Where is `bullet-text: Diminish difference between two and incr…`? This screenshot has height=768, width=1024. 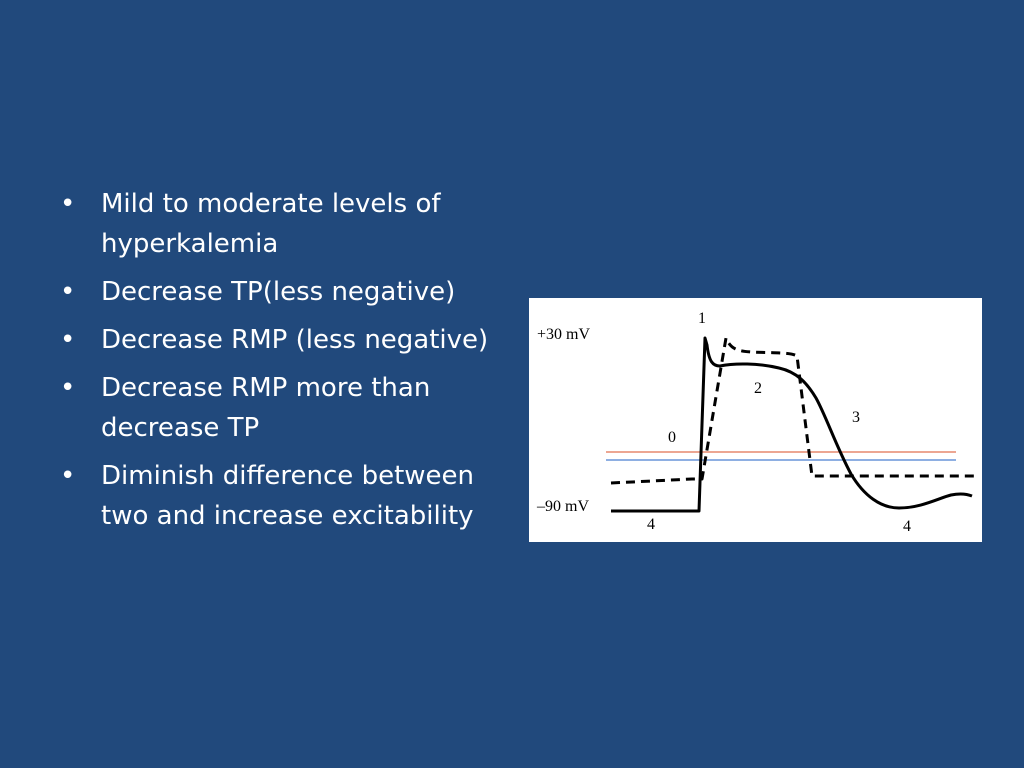 bullet-text: Diminish difference between two and incr… is located at coordinates (288, 496).